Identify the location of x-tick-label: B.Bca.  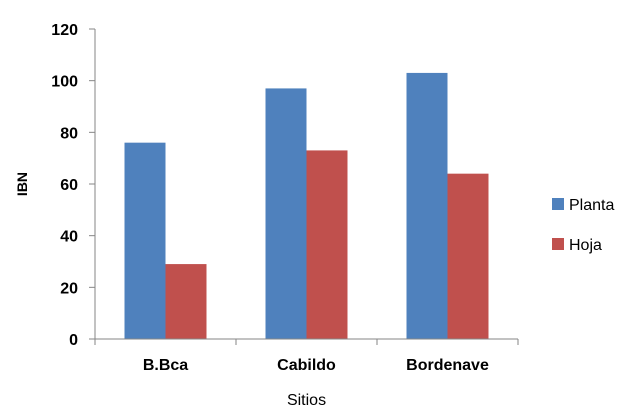
(165, 365).